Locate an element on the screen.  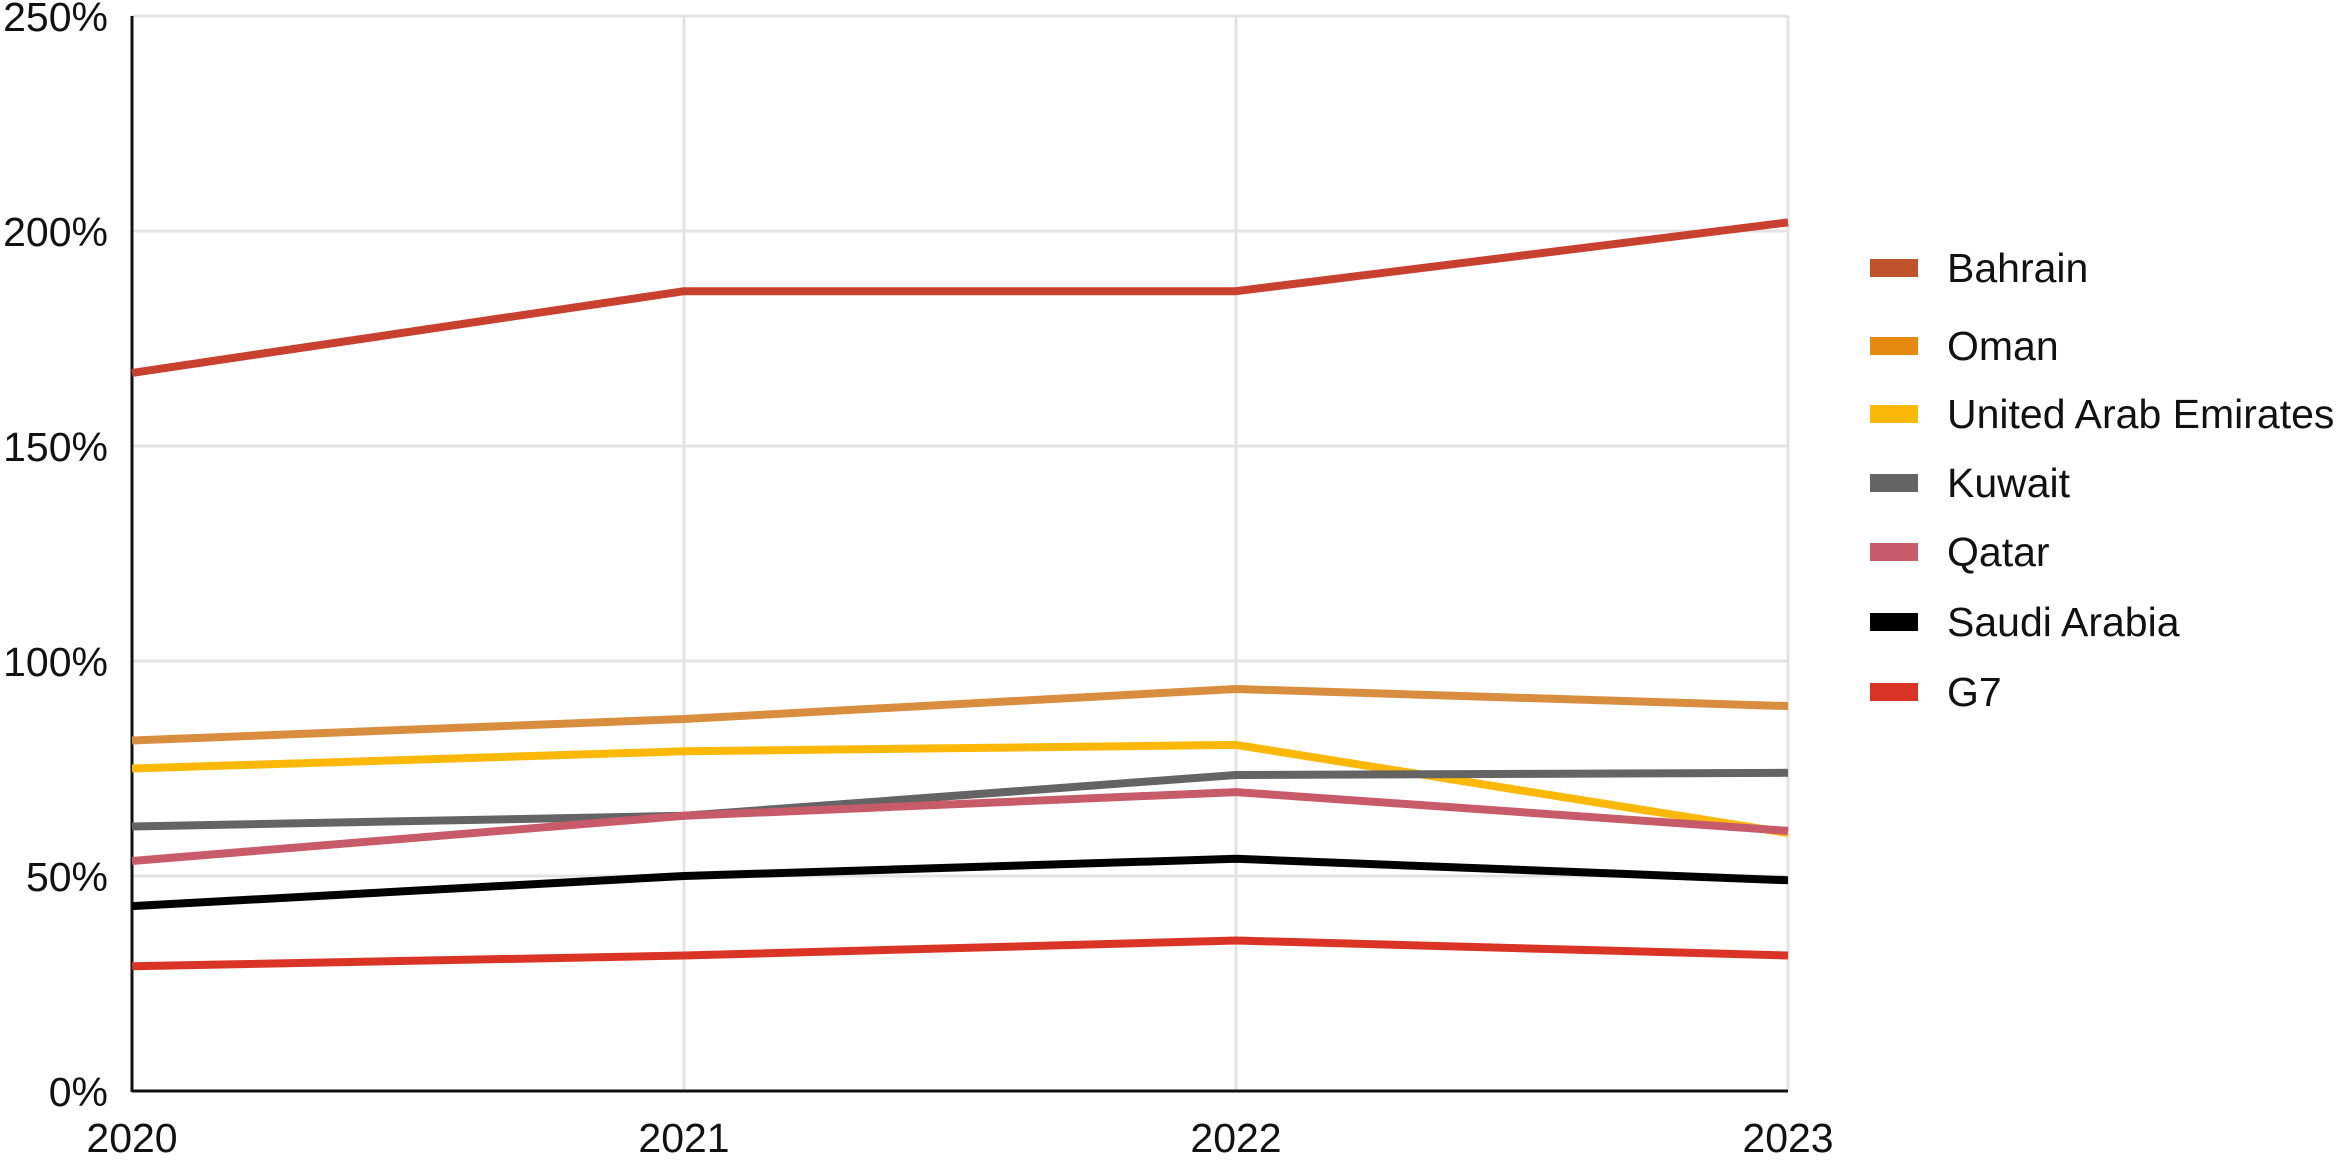
y-tick-label: 250% is located at coordinates (55, 20).